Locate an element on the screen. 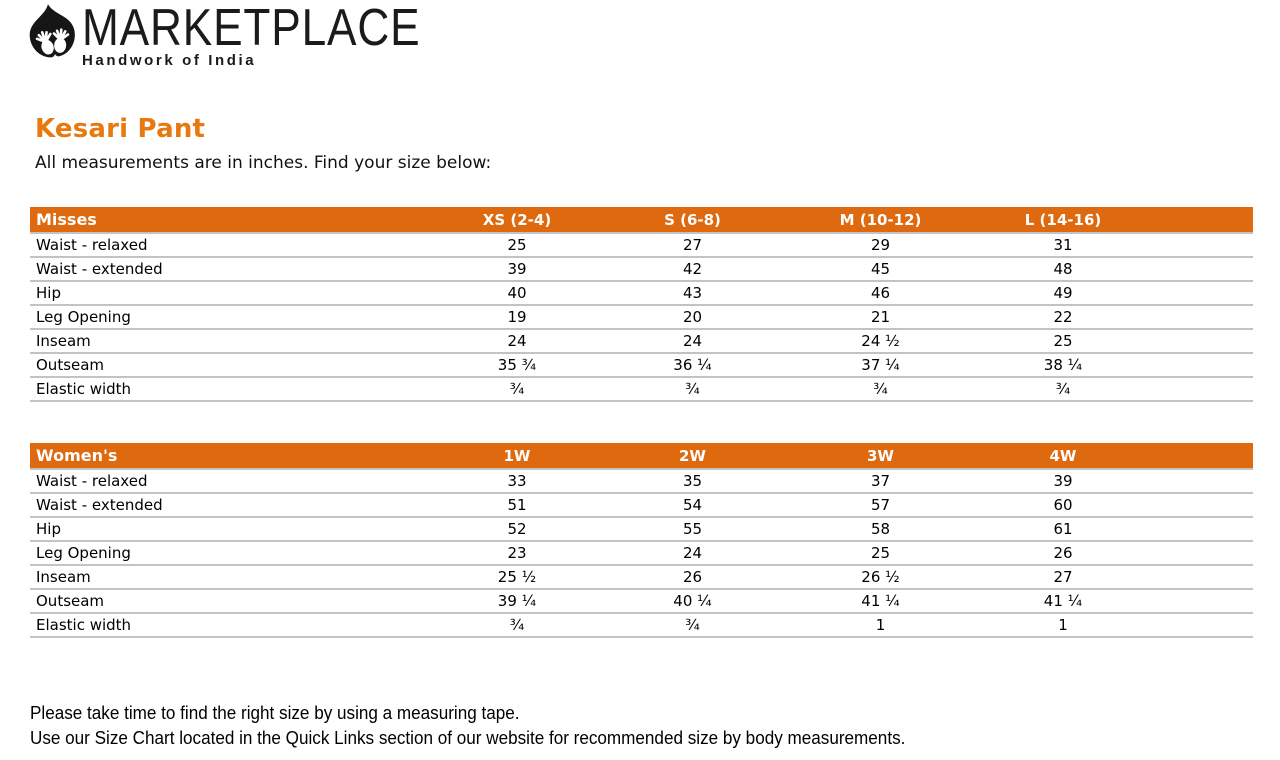 Image resolution: width=1280 pixels, height=760 pixels. table-header-row: Women's 1W 2W 3W 4W is located at coordinates (641, 456).